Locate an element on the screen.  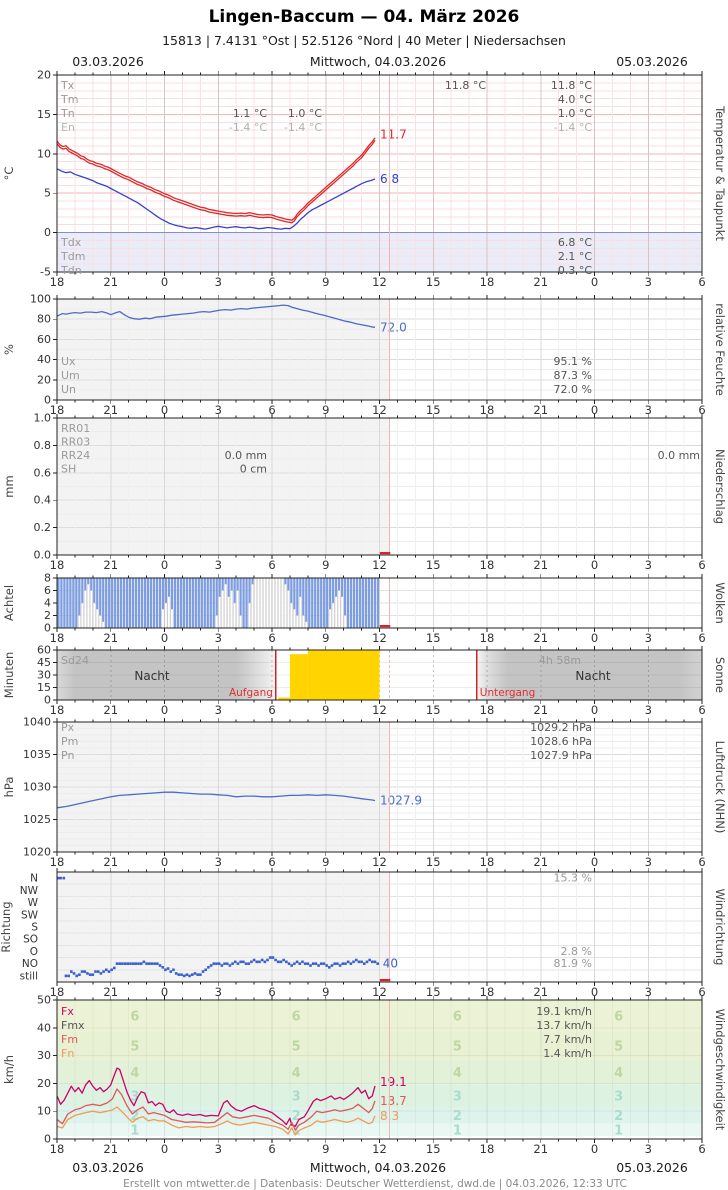
stat-value: 72.0 % is located at coordinates (573, 389).